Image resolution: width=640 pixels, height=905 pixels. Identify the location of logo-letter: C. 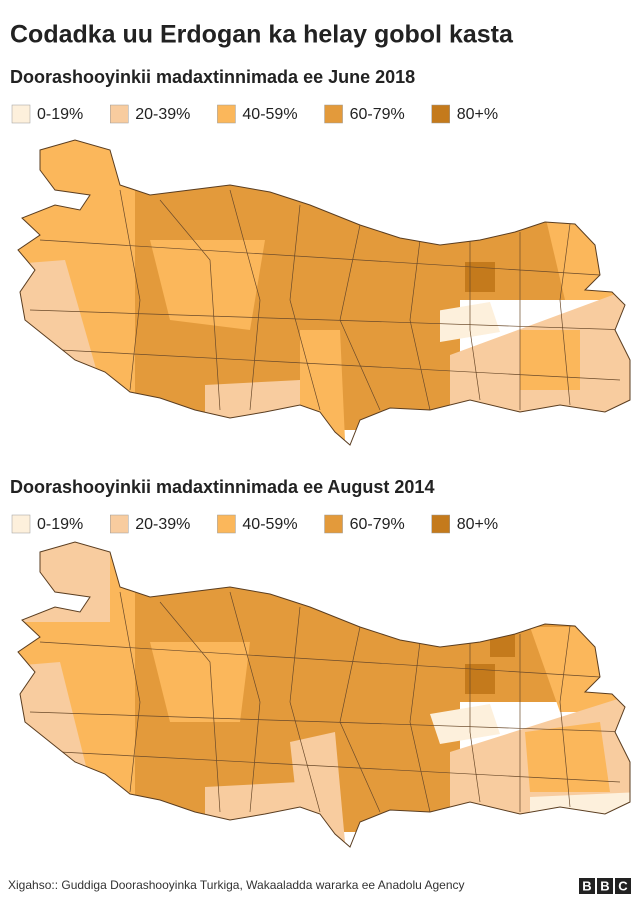
(623, 885).